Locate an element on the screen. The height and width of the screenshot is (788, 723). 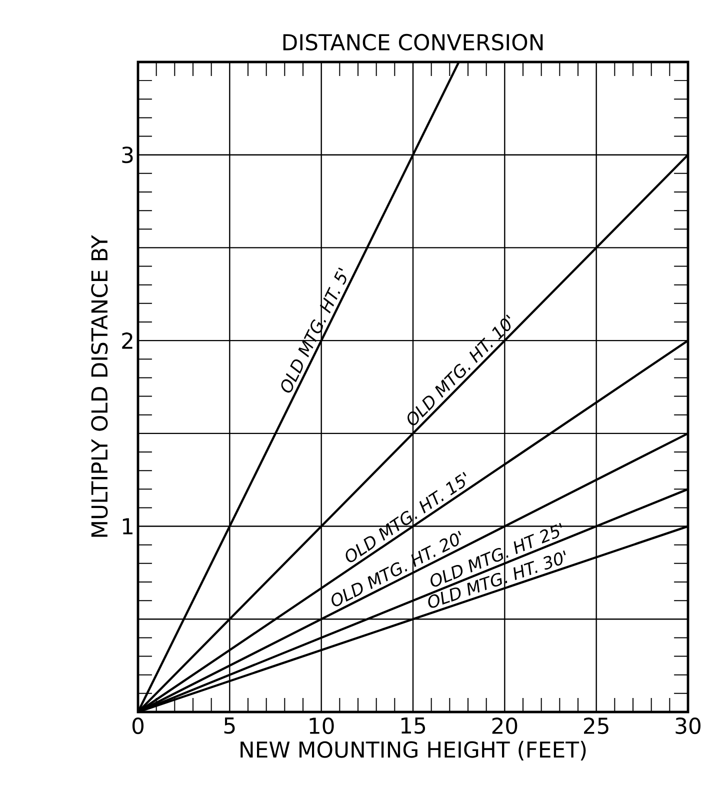
y-axis-title: MULTIPLY OLD DISTANCE BY is located at coordinates (99, 386).